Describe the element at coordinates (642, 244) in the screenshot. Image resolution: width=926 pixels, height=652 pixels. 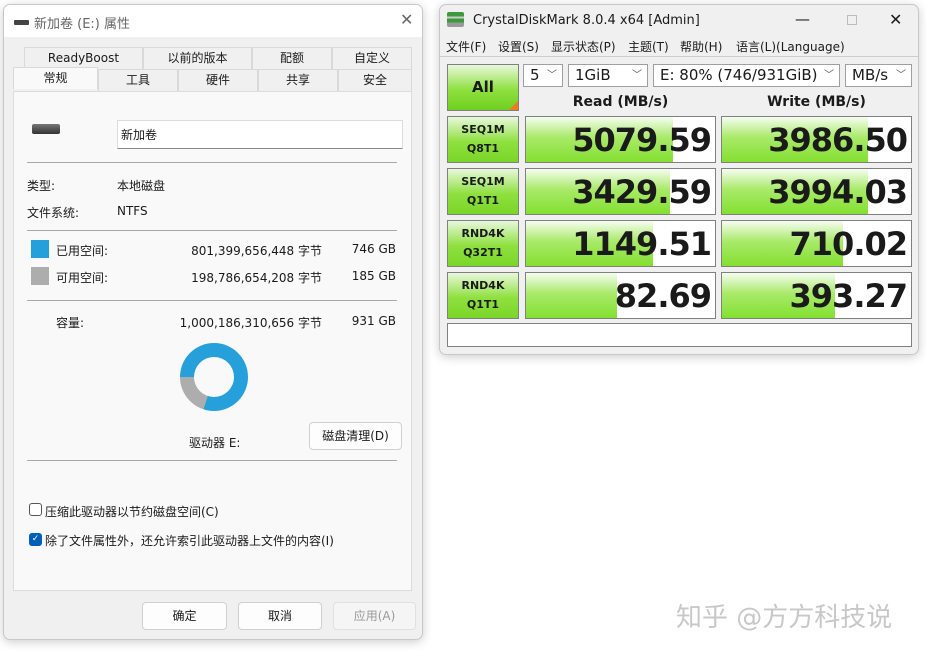
I see `read-value: 1149.51` at that location.